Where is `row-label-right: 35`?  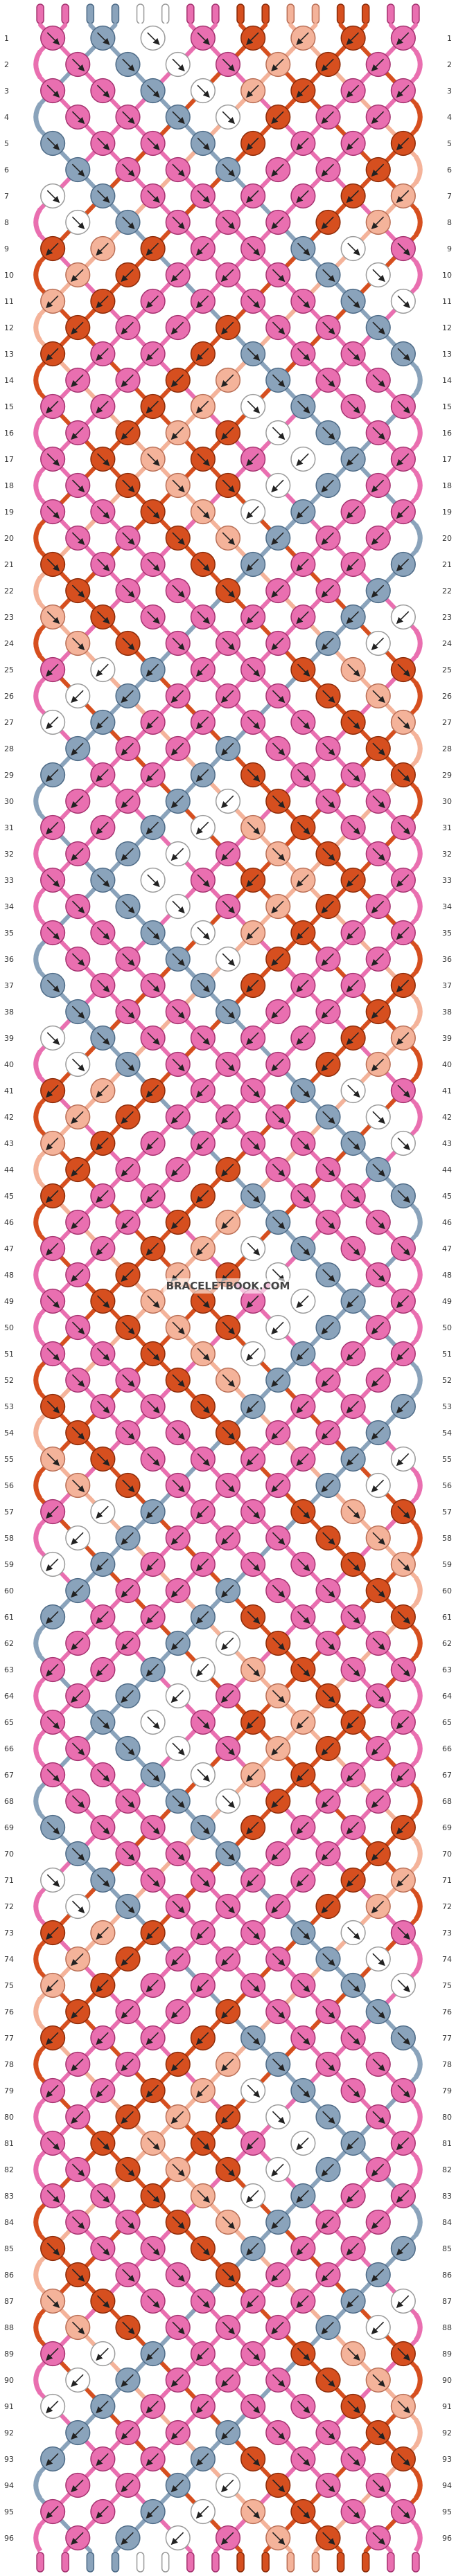
row-label-right: 35 is located at coordinates (447, 933).